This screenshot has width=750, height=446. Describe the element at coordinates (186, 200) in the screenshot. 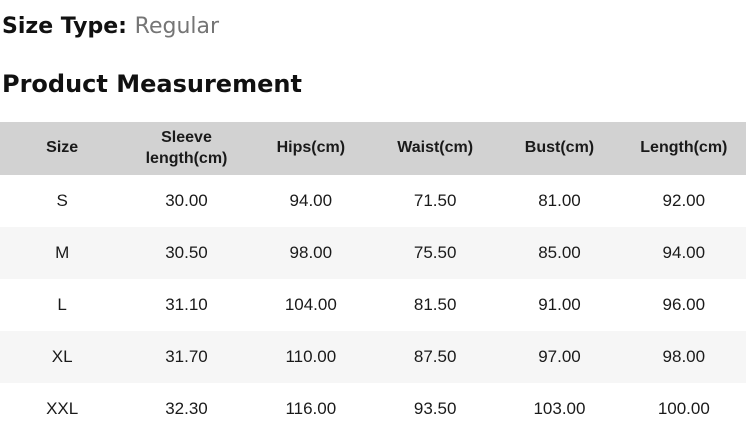

I see `value-cell: 30.00` at that location.